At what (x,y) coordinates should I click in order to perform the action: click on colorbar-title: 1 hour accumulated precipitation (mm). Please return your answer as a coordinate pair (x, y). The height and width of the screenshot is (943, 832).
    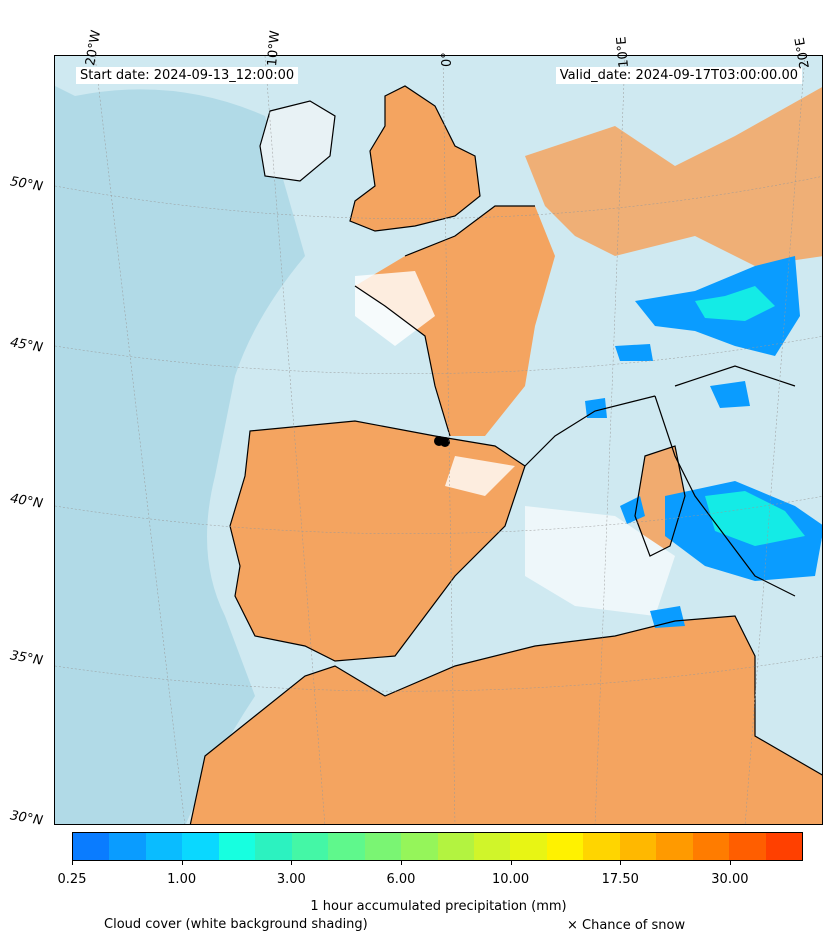
    Looking at the image, I should click on (438, 906).